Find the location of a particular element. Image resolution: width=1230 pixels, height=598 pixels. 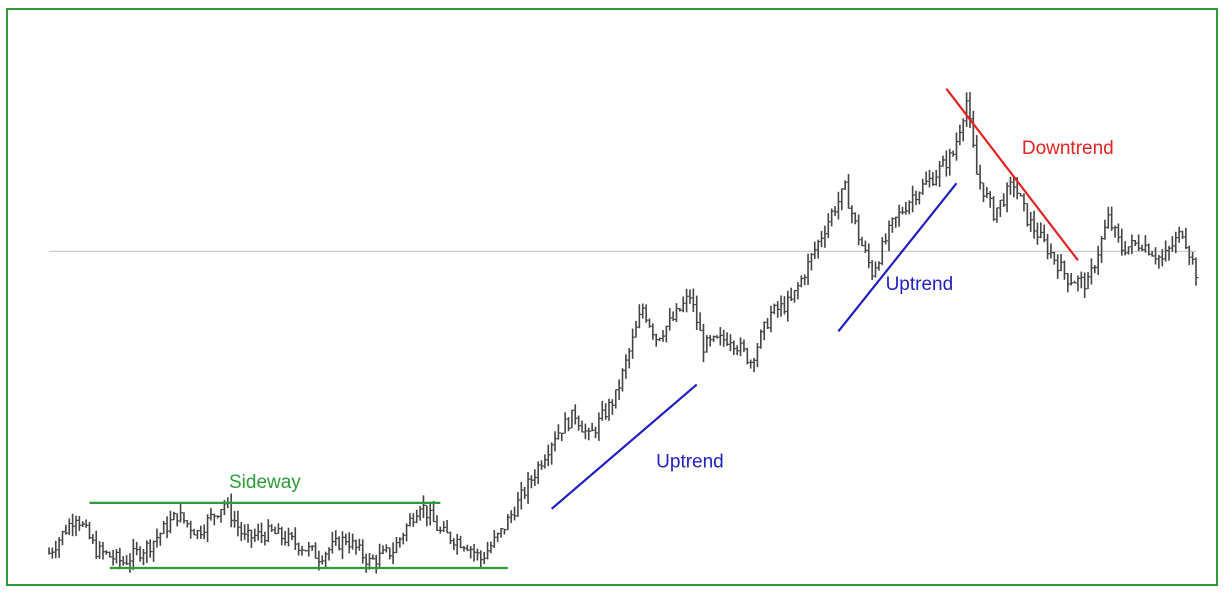

uptrend-2-label: Uptrend is located at coordinates (920, 284).